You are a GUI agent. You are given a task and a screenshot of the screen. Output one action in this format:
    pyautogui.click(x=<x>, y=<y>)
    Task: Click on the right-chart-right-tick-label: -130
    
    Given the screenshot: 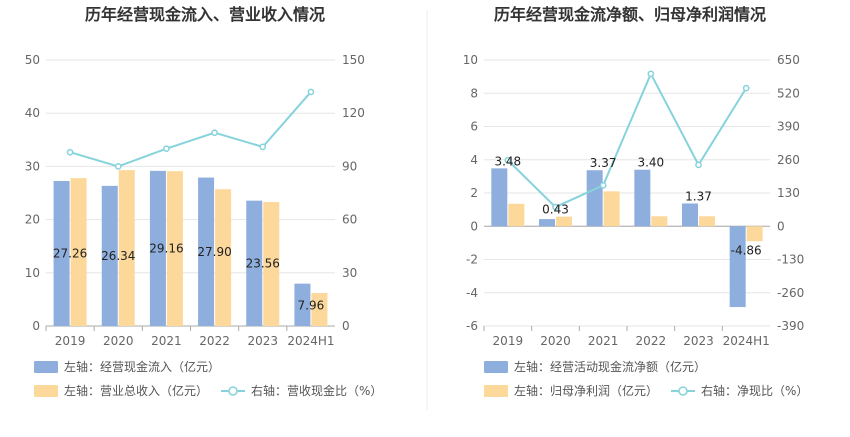 What is the action you would take?
    pyautogui.click(x=790, y=260)
    